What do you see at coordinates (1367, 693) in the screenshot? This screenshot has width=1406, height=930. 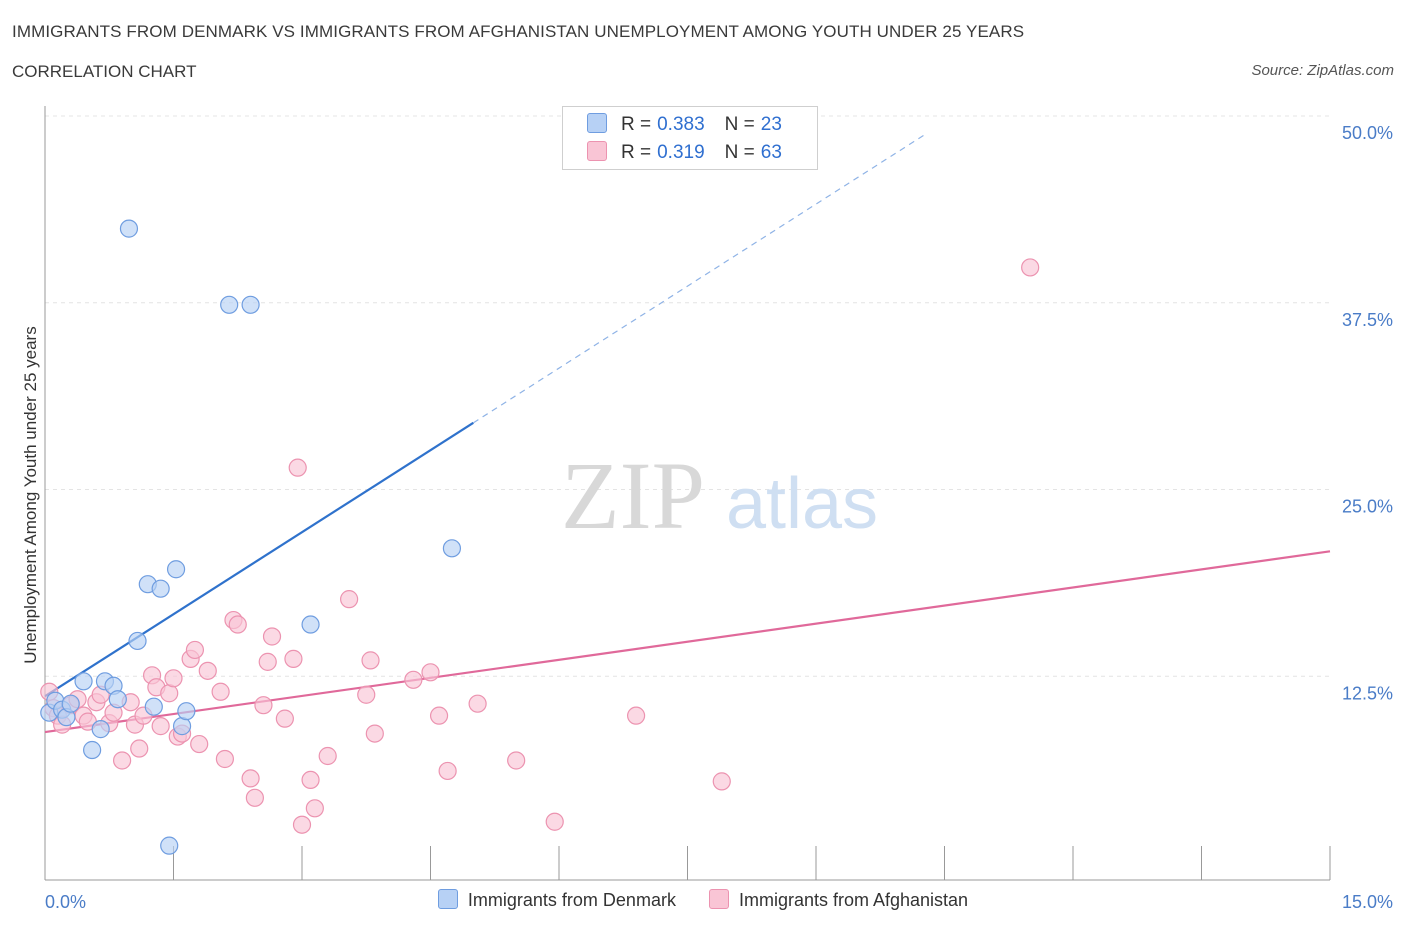 I see `y-tick-label-0: 12.5%` at bounding box center [1367, 693].